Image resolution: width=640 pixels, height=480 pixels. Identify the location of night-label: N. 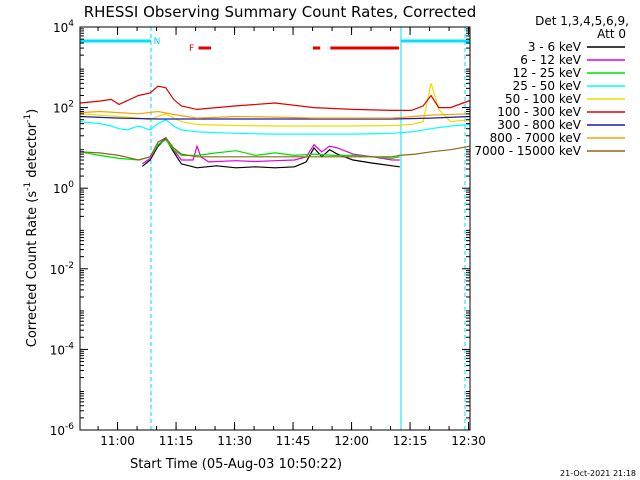
(157, 42).